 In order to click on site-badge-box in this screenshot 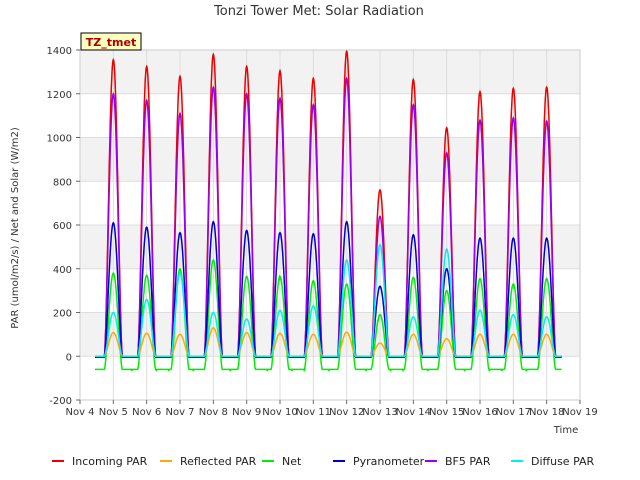, I will do `click(111, 41)`.